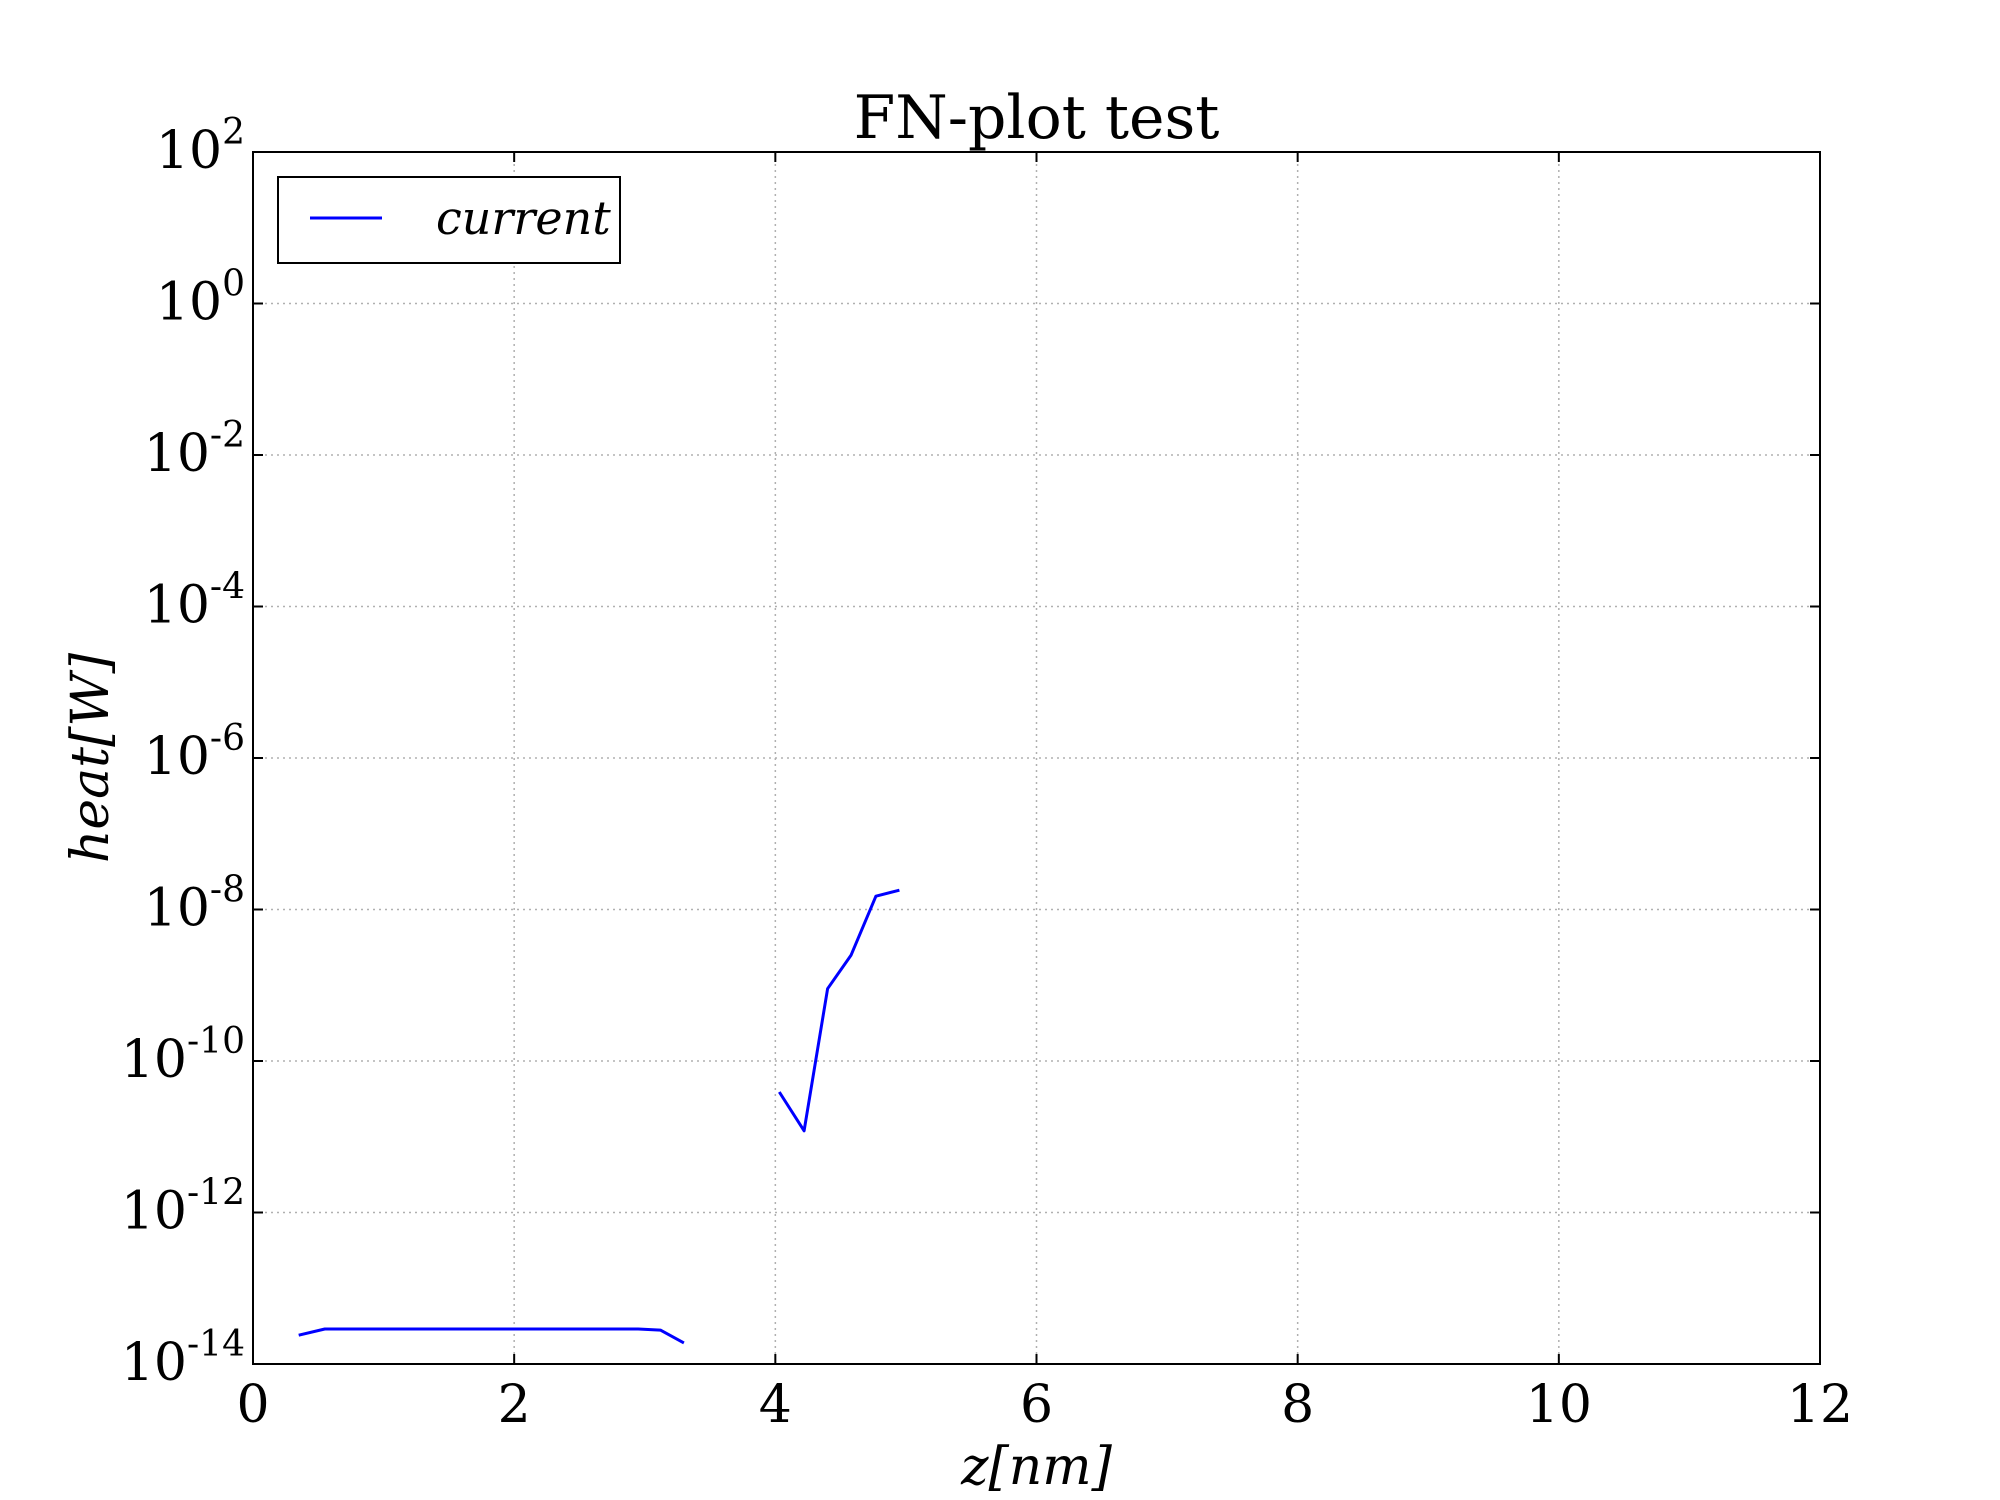  Describe the element at coordinates (599, 1116) in the screenshot. I see `series-lines` at that location.